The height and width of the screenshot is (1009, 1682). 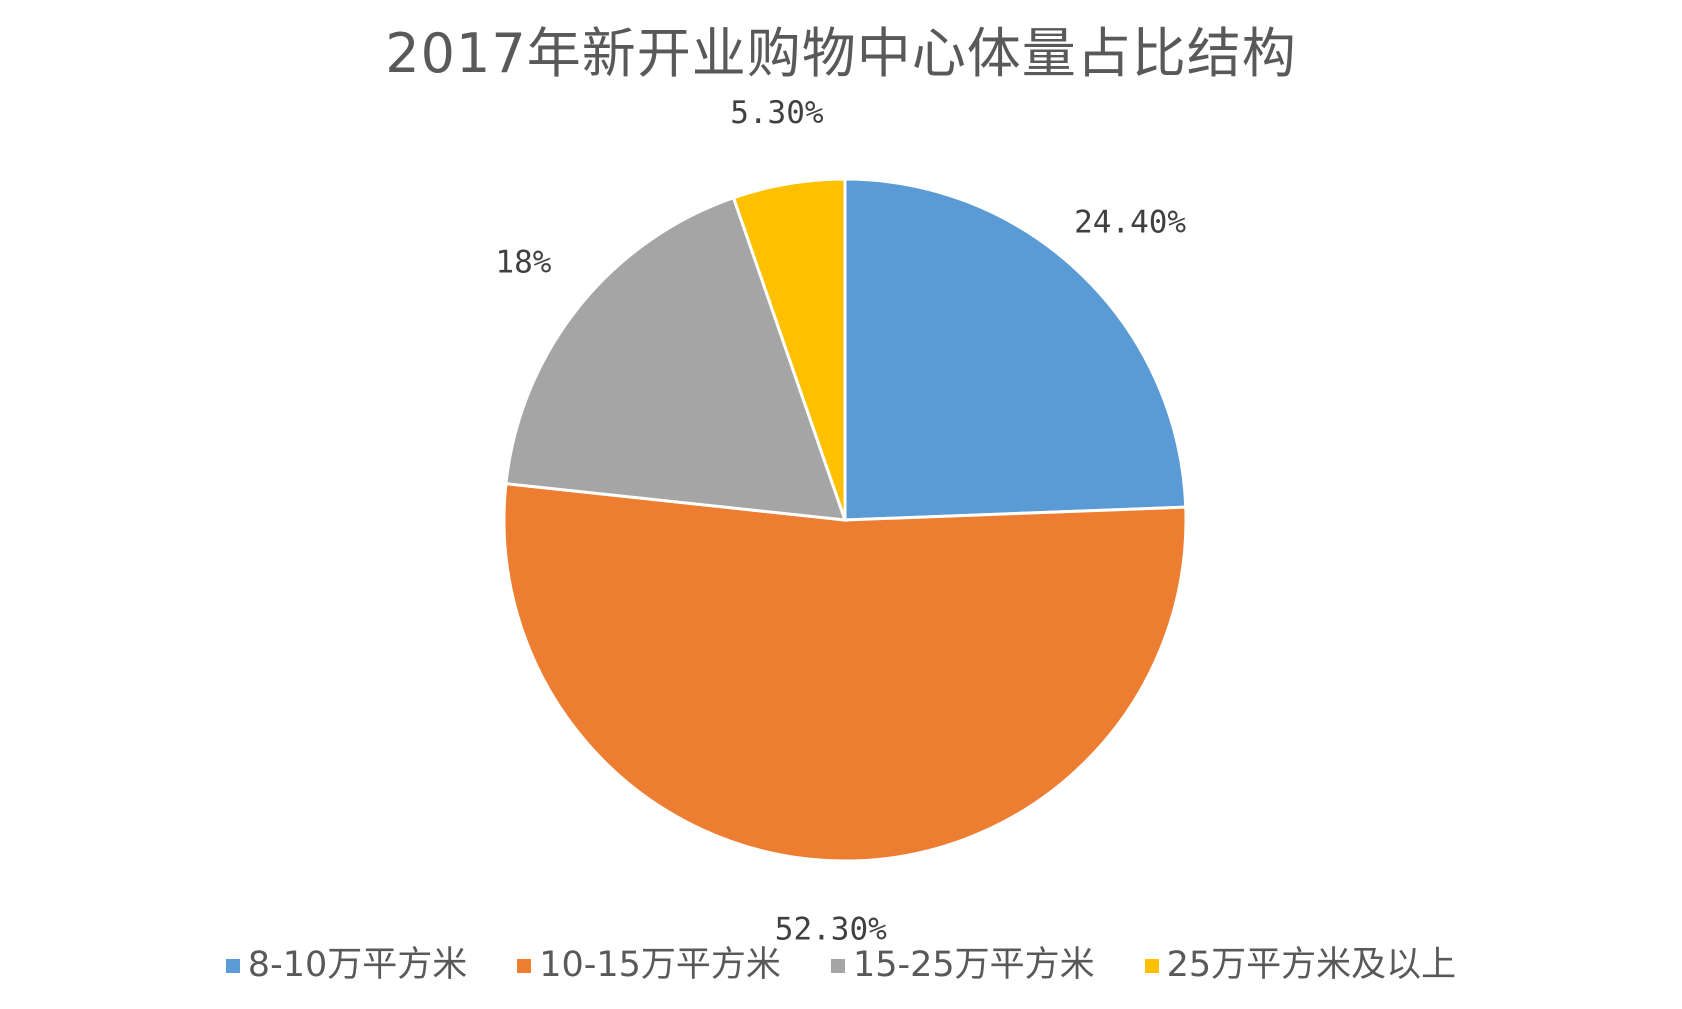 What do you see at coordinates (831, 929) in the screenshot?
I see `data-label: 52.30%` at bounding box center [831, 929].